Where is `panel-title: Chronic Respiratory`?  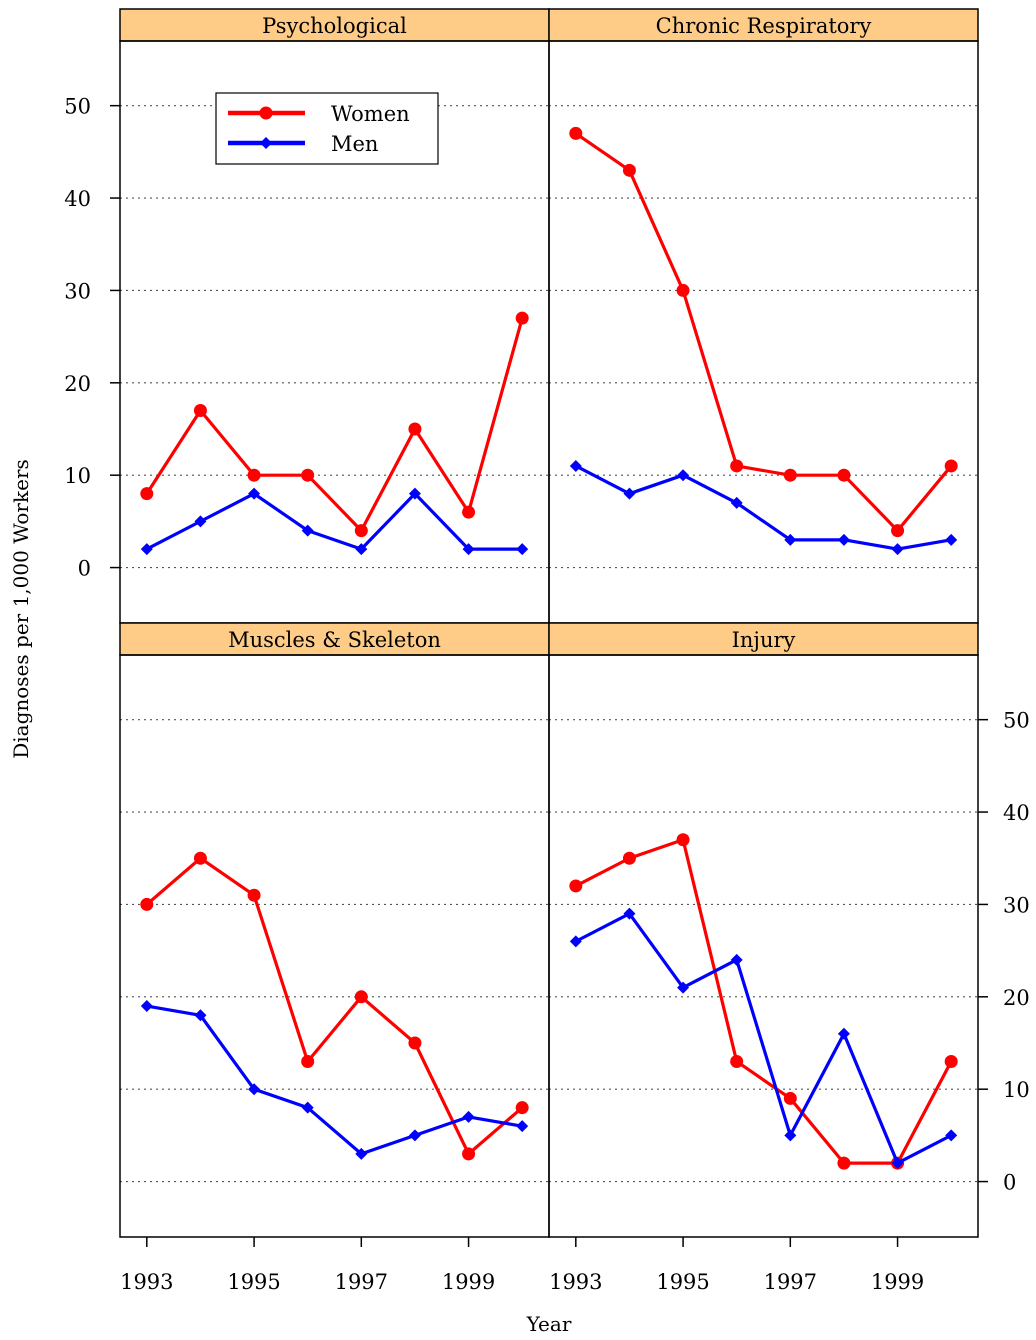 panel-title: Chronic Respiratory is located at coordinates (764, 26).